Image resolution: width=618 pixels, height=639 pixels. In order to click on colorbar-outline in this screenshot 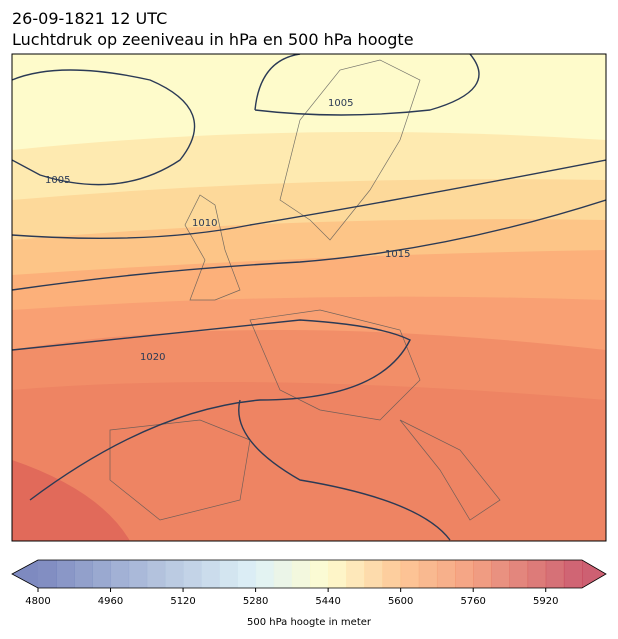, I will do `click(309, 574)`.